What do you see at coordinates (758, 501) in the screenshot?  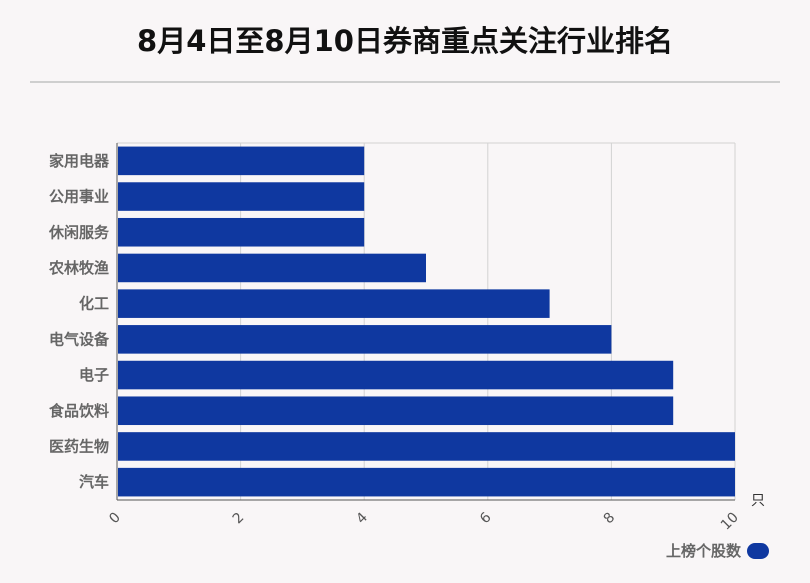 I see `x-axis-unit: 只` at bounding box center [758, 501].